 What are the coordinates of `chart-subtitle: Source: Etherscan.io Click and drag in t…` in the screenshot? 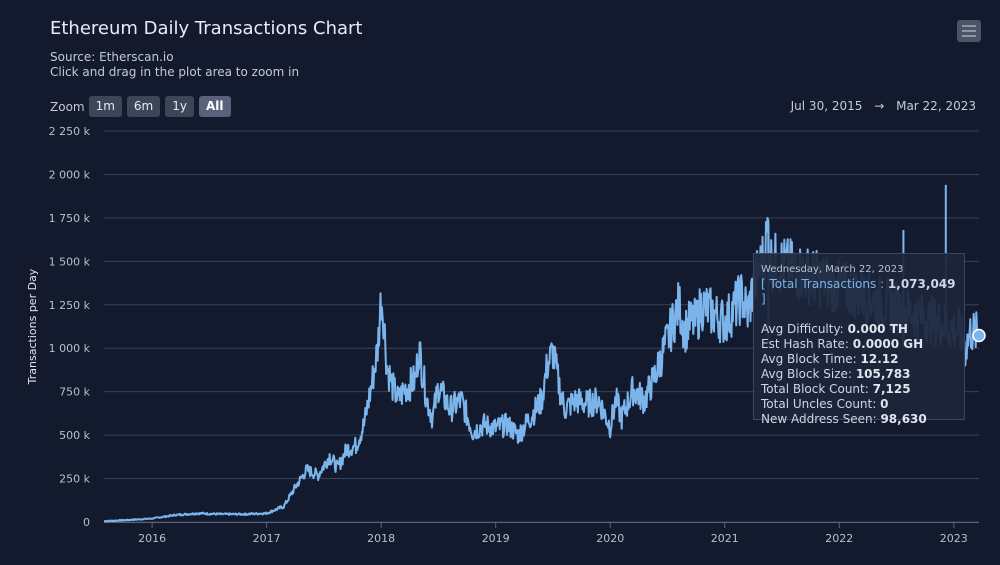 It's located at (174, 65).